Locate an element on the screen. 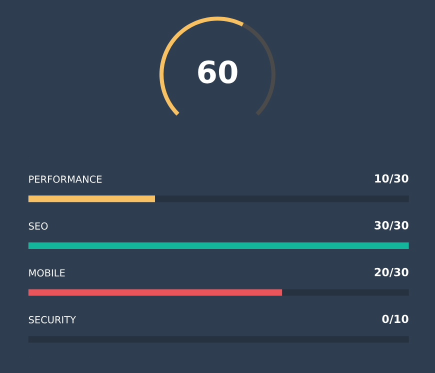 The width and height of the screenshot is (435, 373). annotation: 10/30 is located at coordinates (391, 179).